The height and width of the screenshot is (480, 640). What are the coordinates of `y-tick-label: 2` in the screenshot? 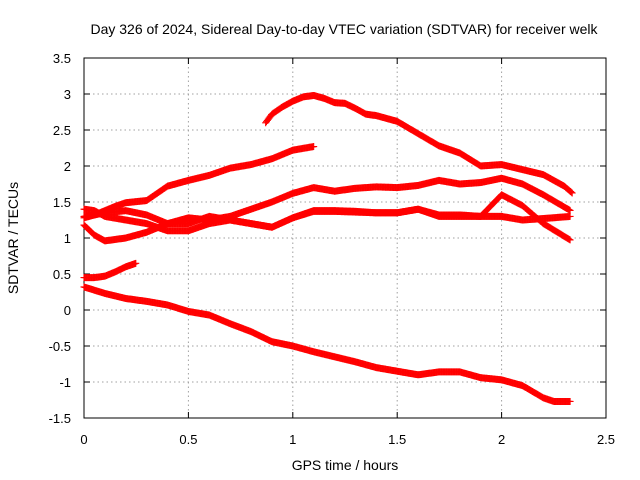 It's located at (67, 166).